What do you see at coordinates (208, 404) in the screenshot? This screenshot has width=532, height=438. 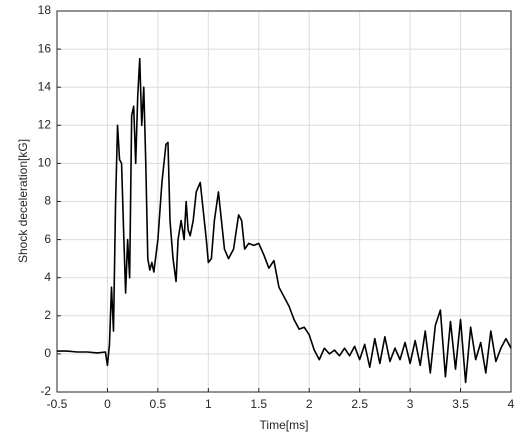 I see `x-tick-label: 1` at bounding box center [208, 404].